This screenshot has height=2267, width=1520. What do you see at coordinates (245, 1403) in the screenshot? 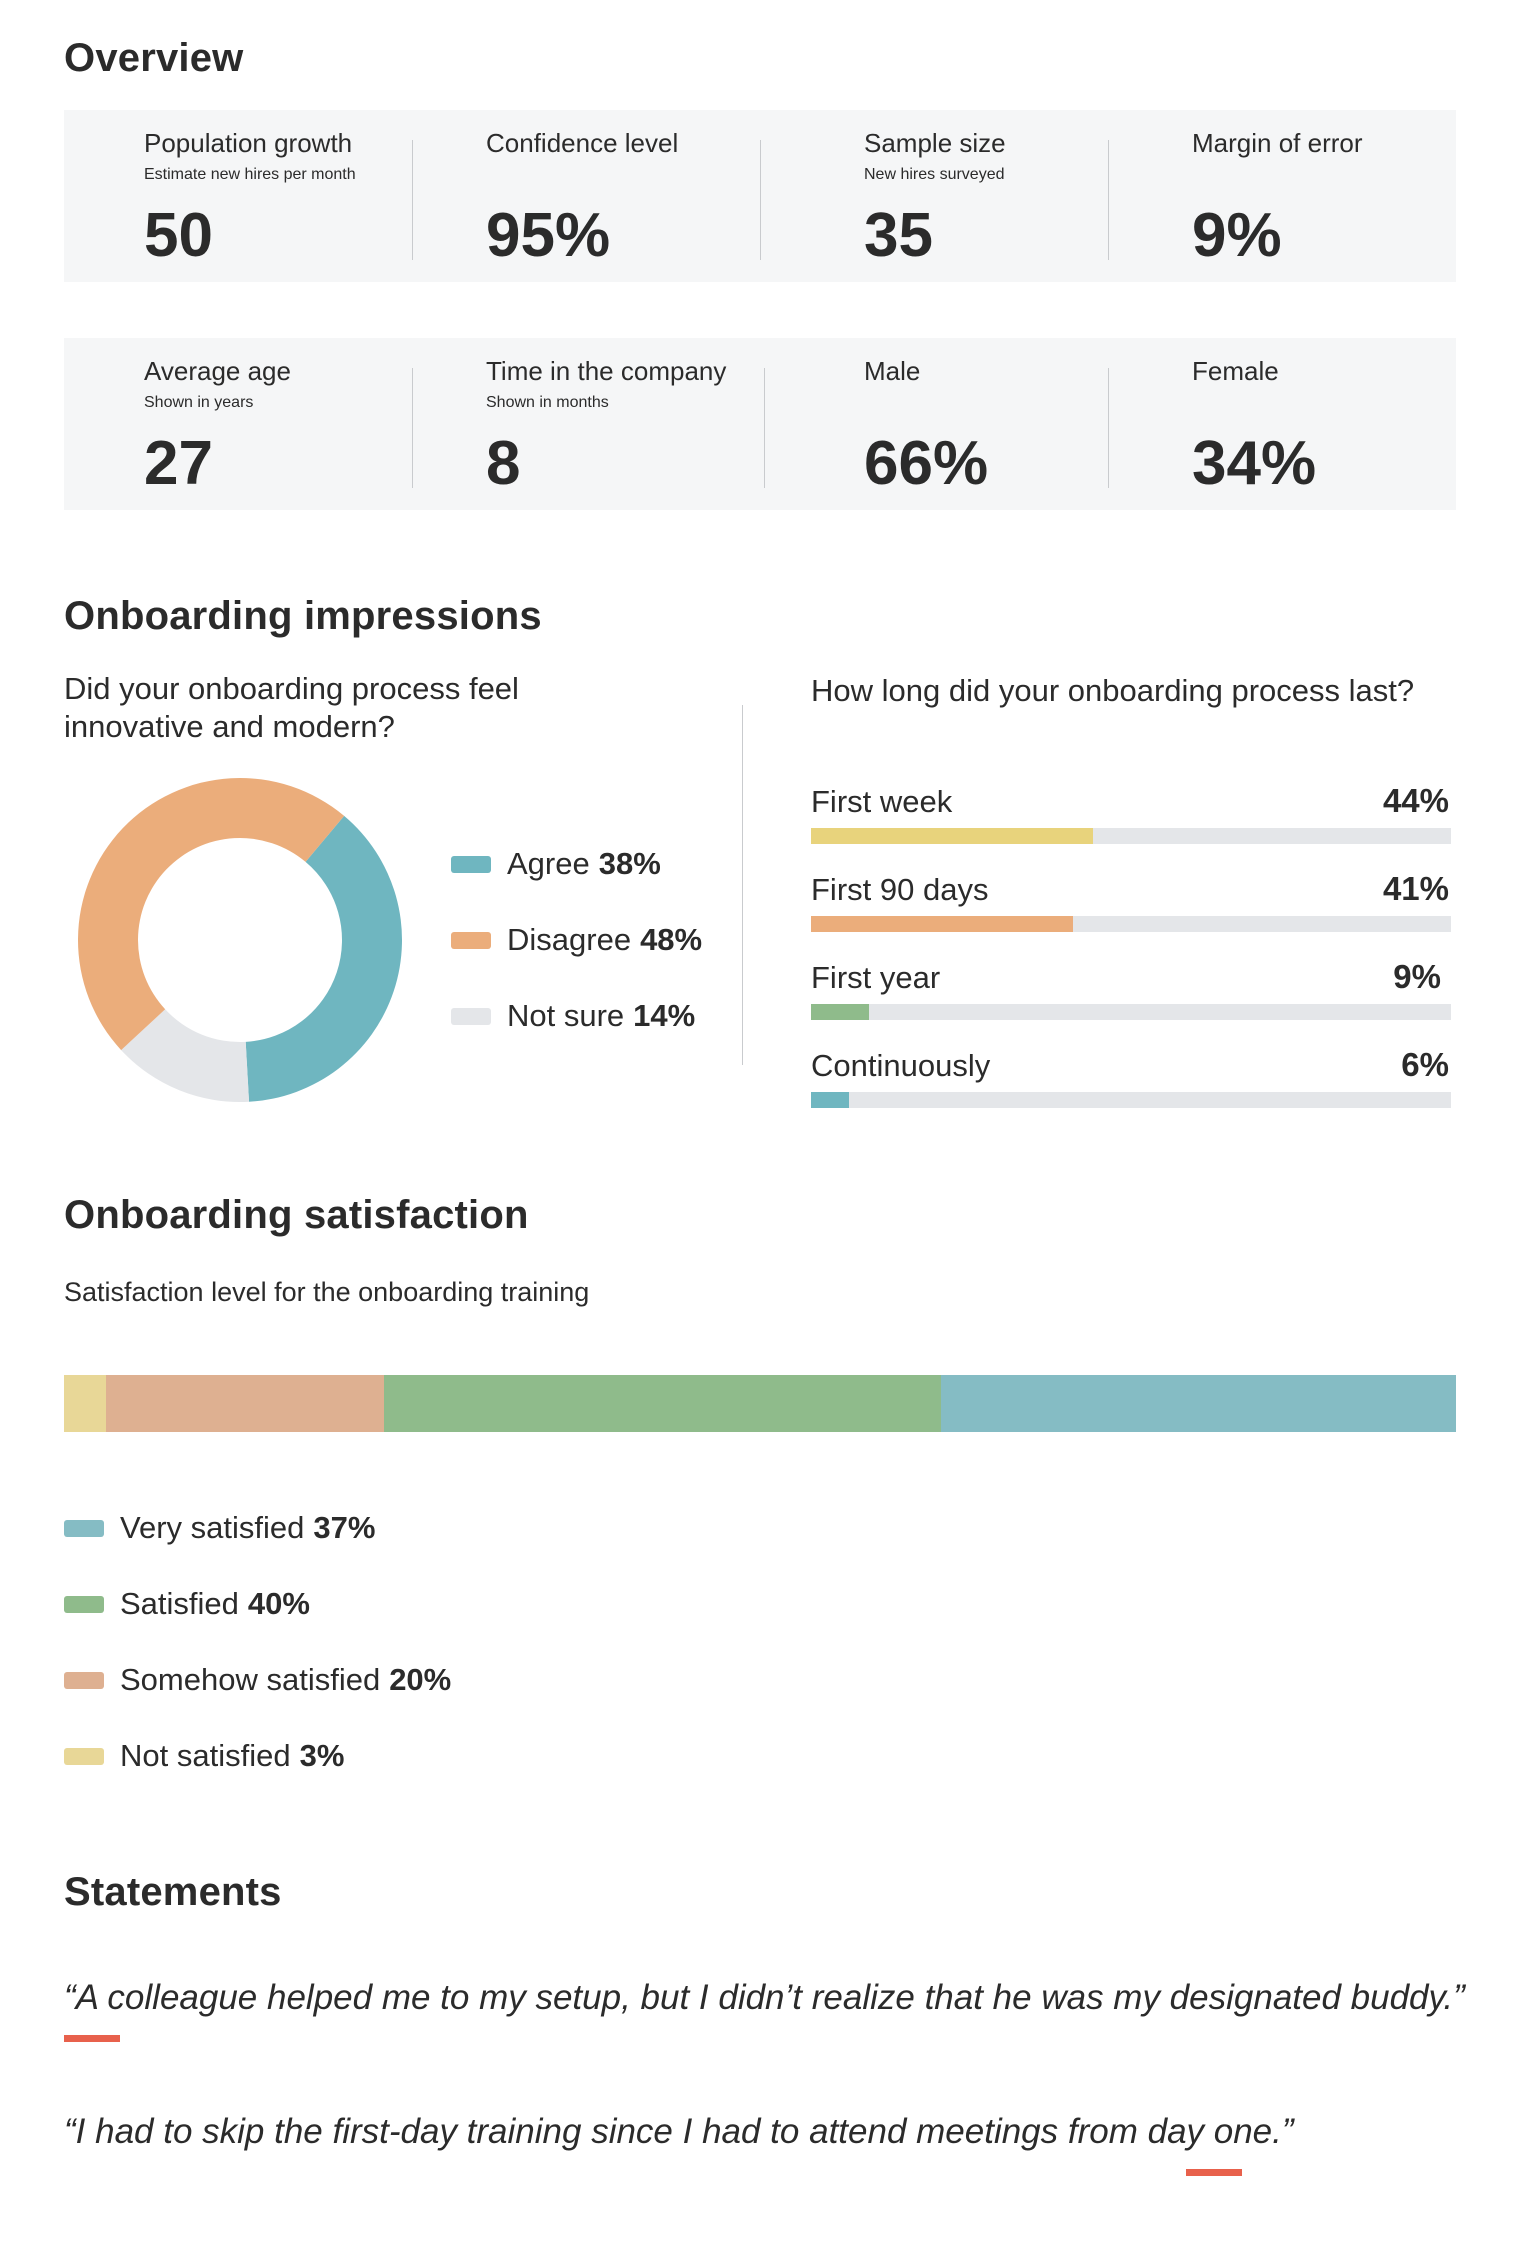
I see `stack-segment-somehow-satisfied` at bounding box center [245, 1403].